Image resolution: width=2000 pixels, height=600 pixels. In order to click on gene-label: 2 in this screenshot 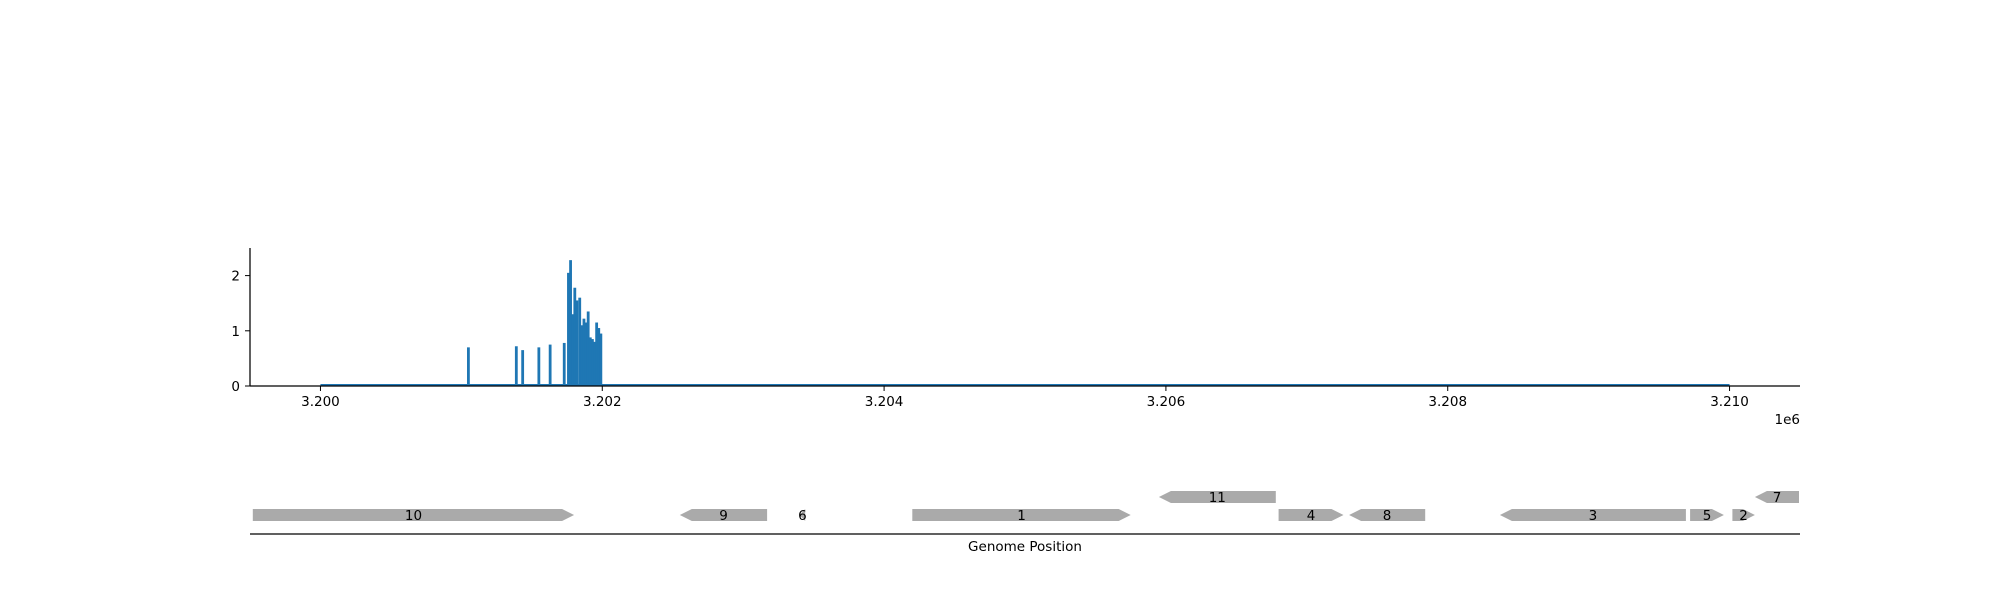, I will do `click(1743, 516)`.